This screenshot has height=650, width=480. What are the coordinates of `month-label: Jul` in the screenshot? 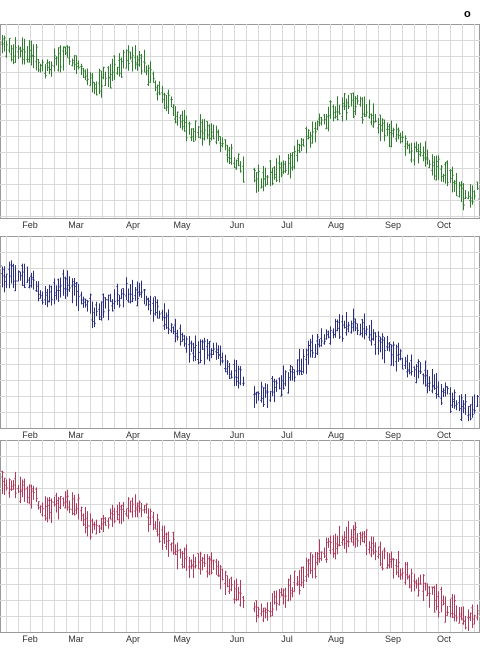 It's located at (287, 639).